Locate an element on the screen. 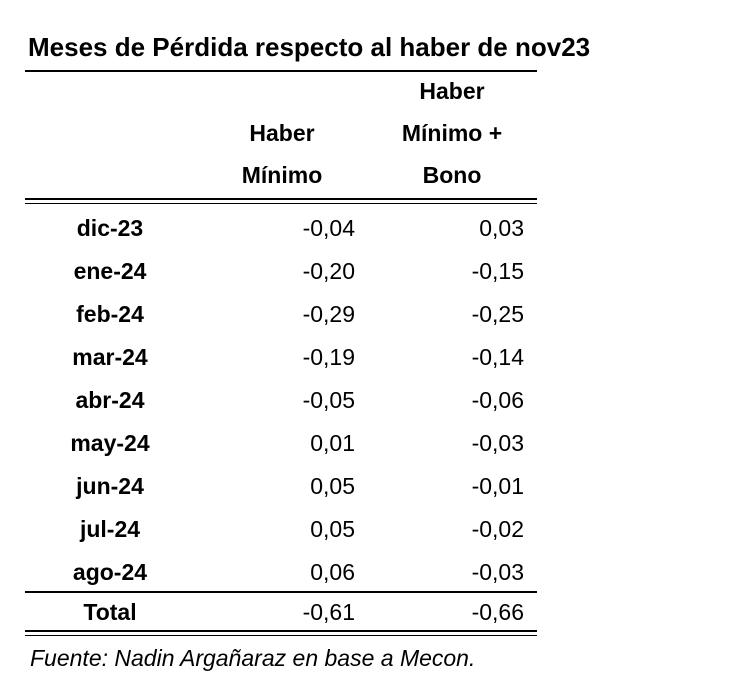 This screenshot has width=730, height=696. row-value: -0,14 is located at coordinates (497, 357).